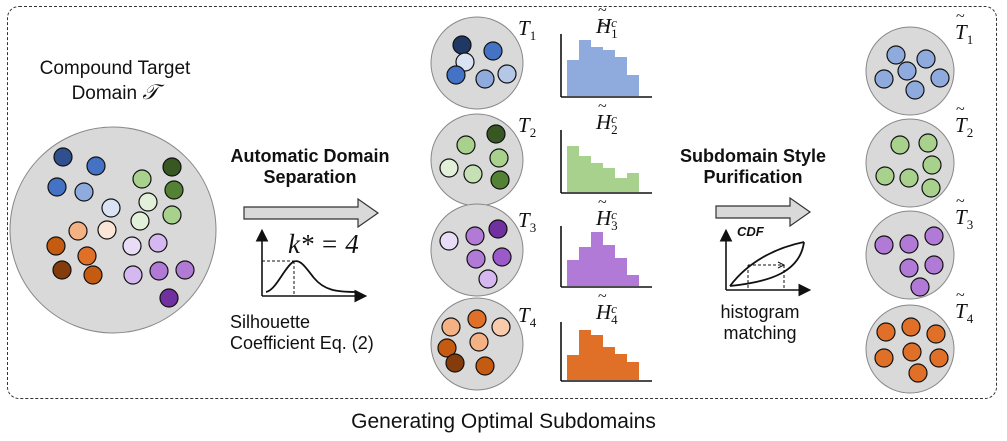  What do you see at coordinates (750, 231) in the screenshot?
I see `cdf-label: CDF` at bounding box center [750, 231].